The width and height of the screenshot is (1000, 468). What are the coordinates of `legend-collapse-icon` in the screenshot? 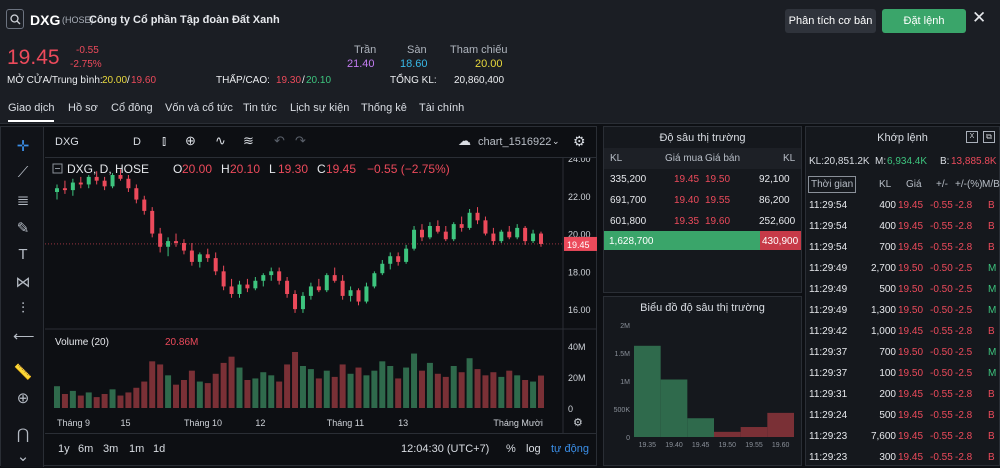 It's located at (57, 168).